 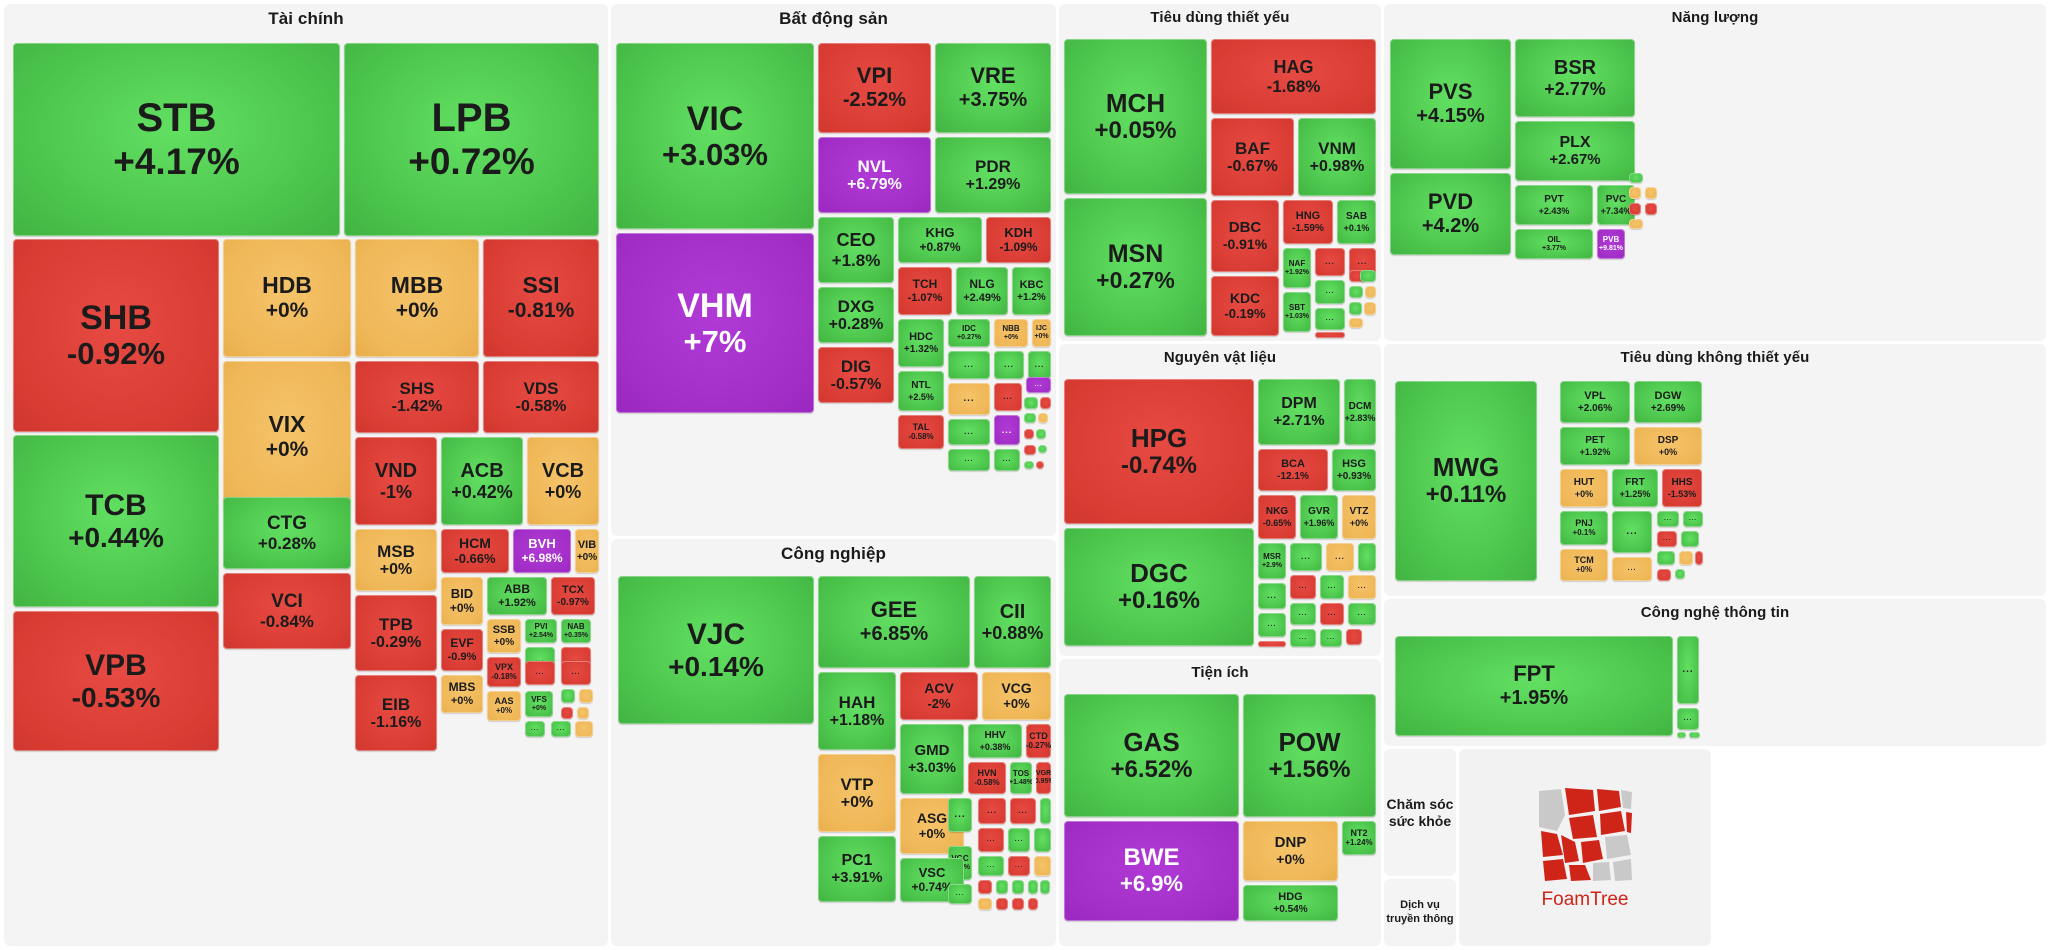 What do you see at coordinates (1159, 451) in the screenshot?
I see `stock-tile: HPG -0.74%` at bounding box center [1159, 451].